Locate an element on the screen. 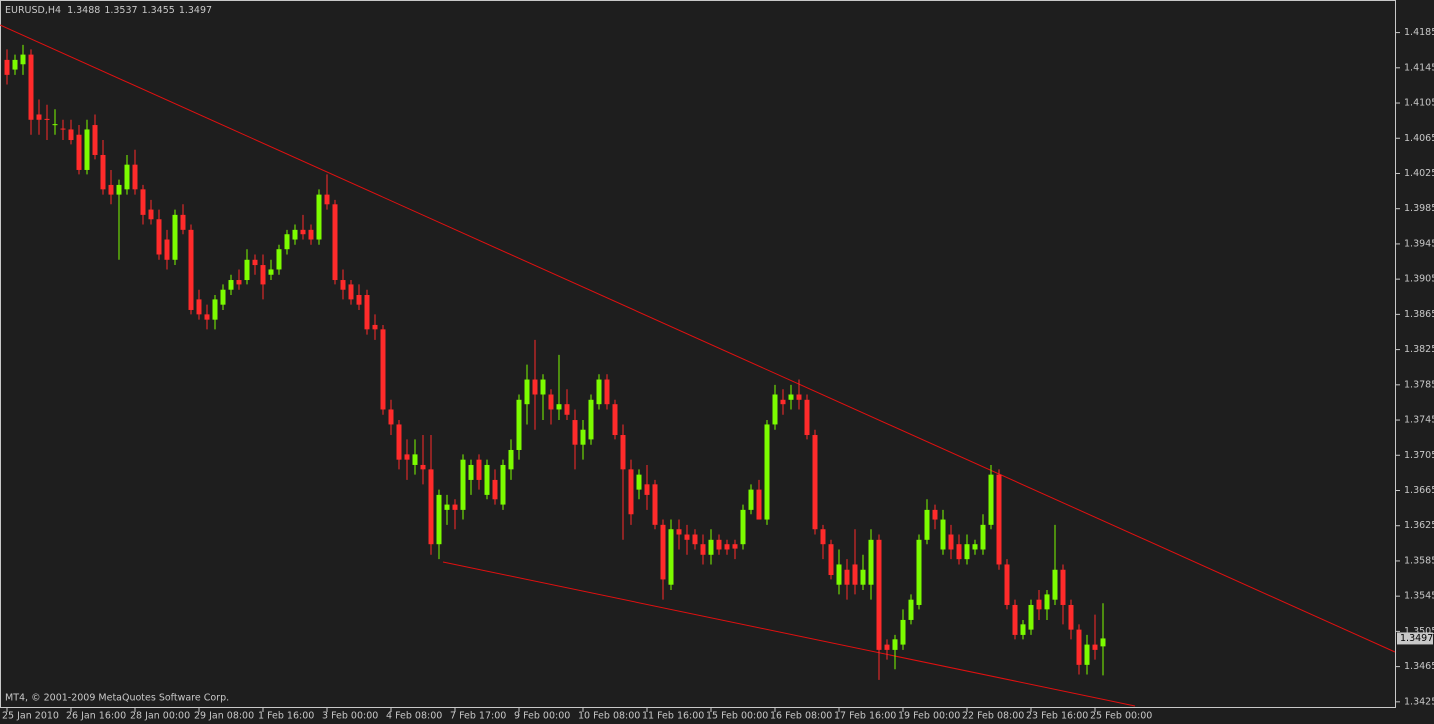  x-tick-label: 4 Feb 08:00 is located at coordinates (414, 716).